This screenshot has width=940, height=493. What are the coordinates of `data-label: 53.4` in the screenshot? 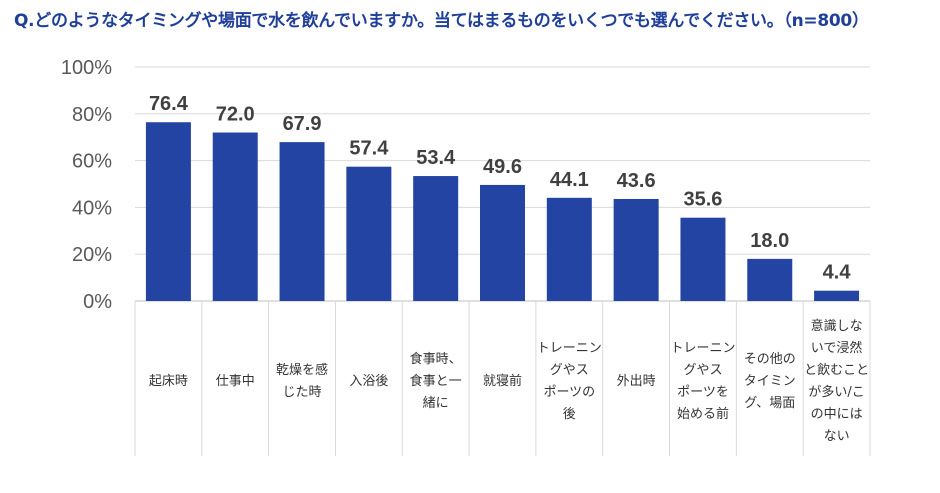 It's located at (436, 158).